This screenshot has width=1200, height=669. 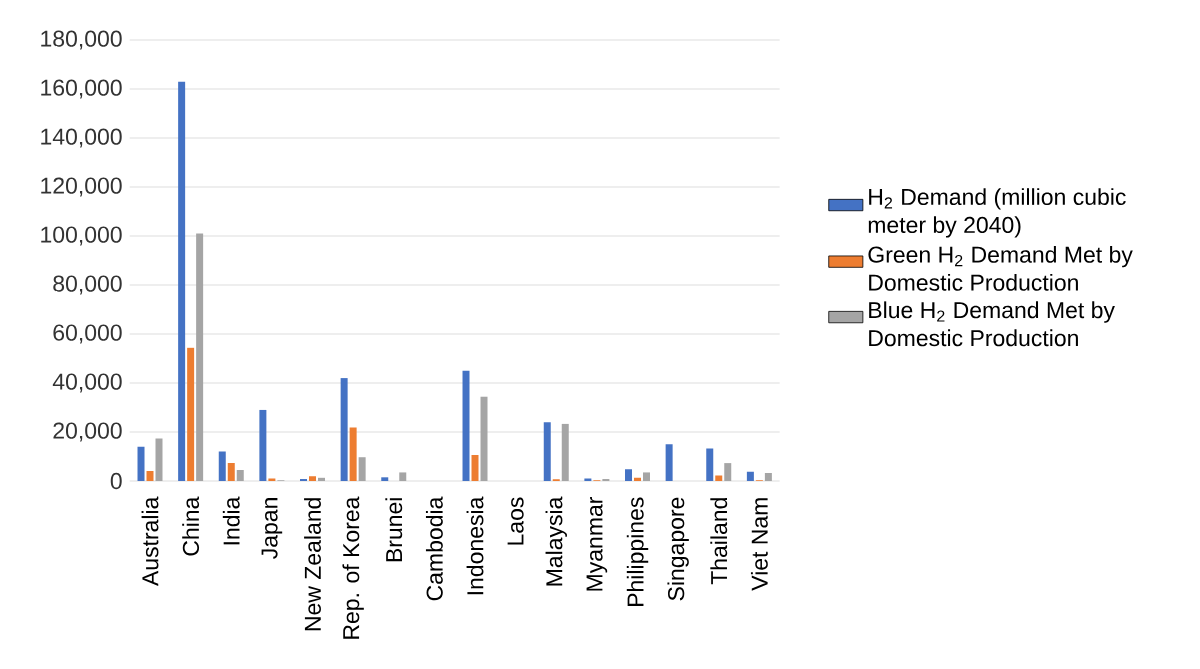 I want to click on y-tick-label: 60,000, so click(x=87, y=334).